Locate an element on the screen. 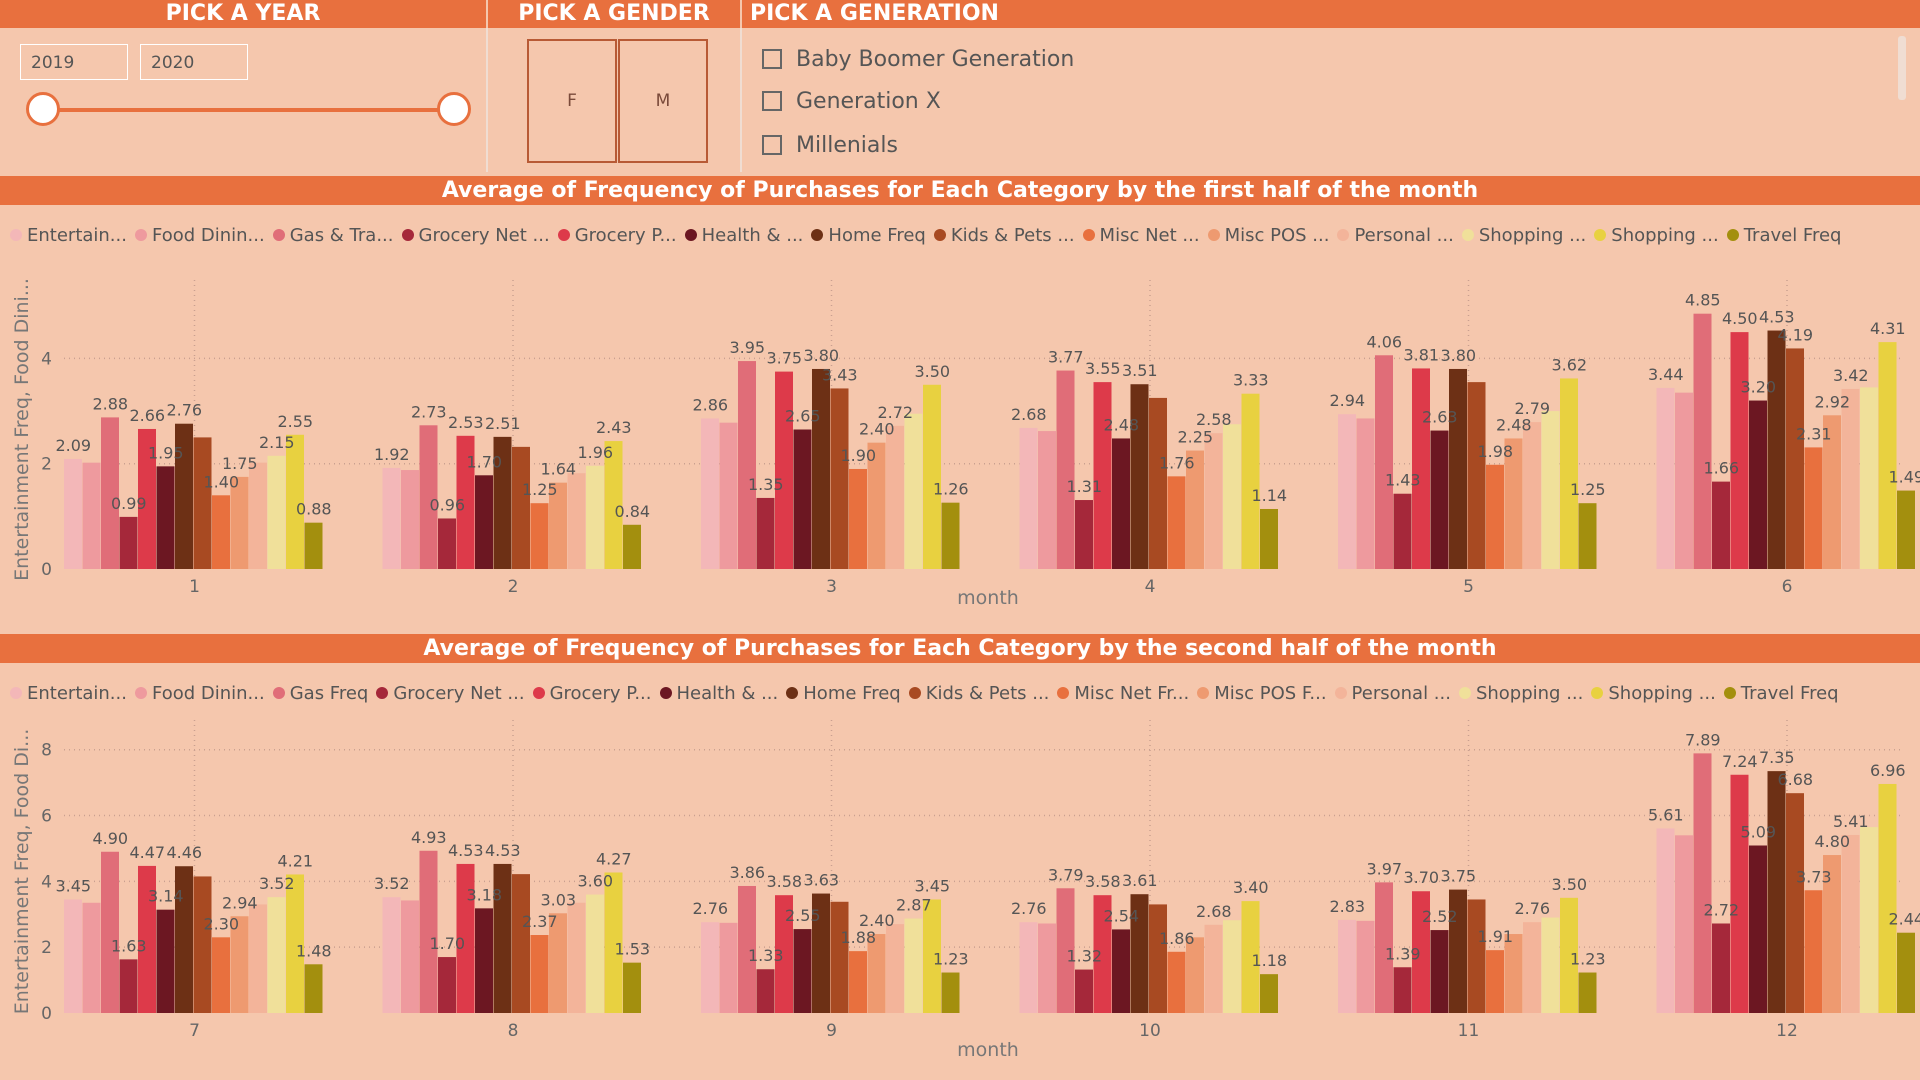  year-slider-end-handle is located at coordinates (454, 109).